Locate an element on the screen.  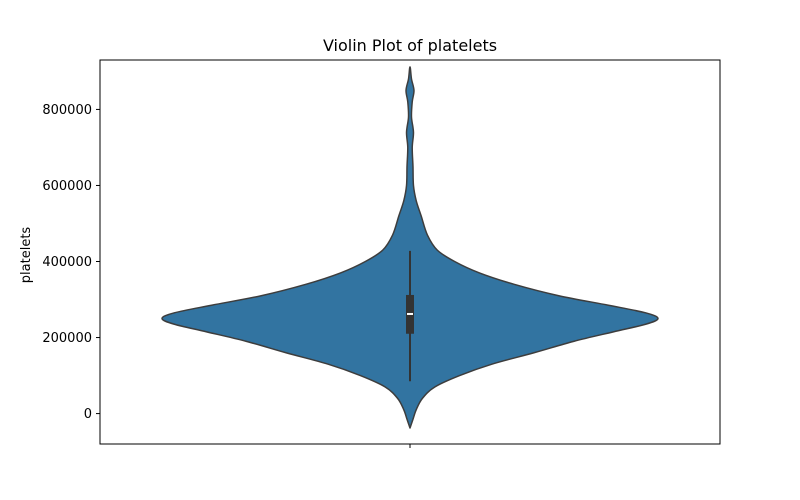
chart-title: Violin Plot of platelets is located at coordinates (410, 45).